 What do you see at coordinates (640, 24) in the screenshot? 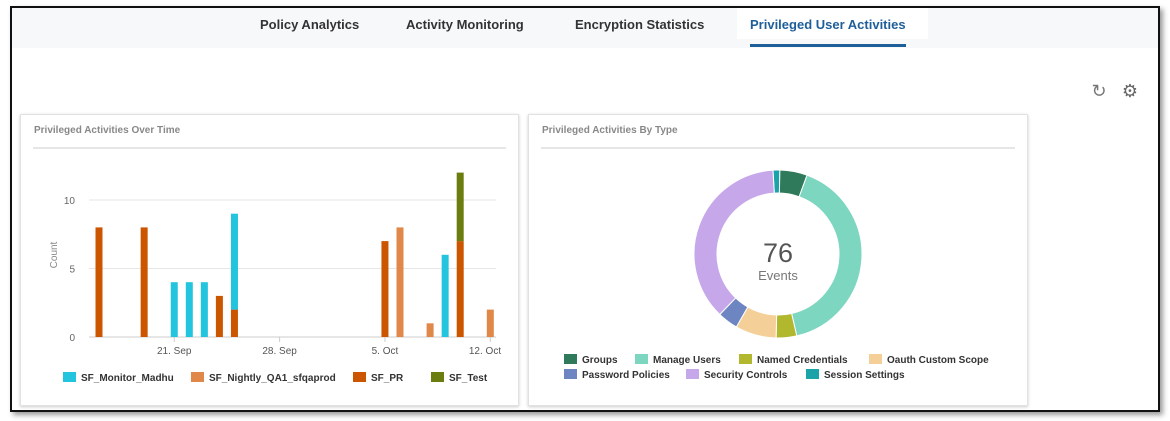
I see `tab-encryption-statistics: Encryption Statistics` at bounding box center [640, 24].